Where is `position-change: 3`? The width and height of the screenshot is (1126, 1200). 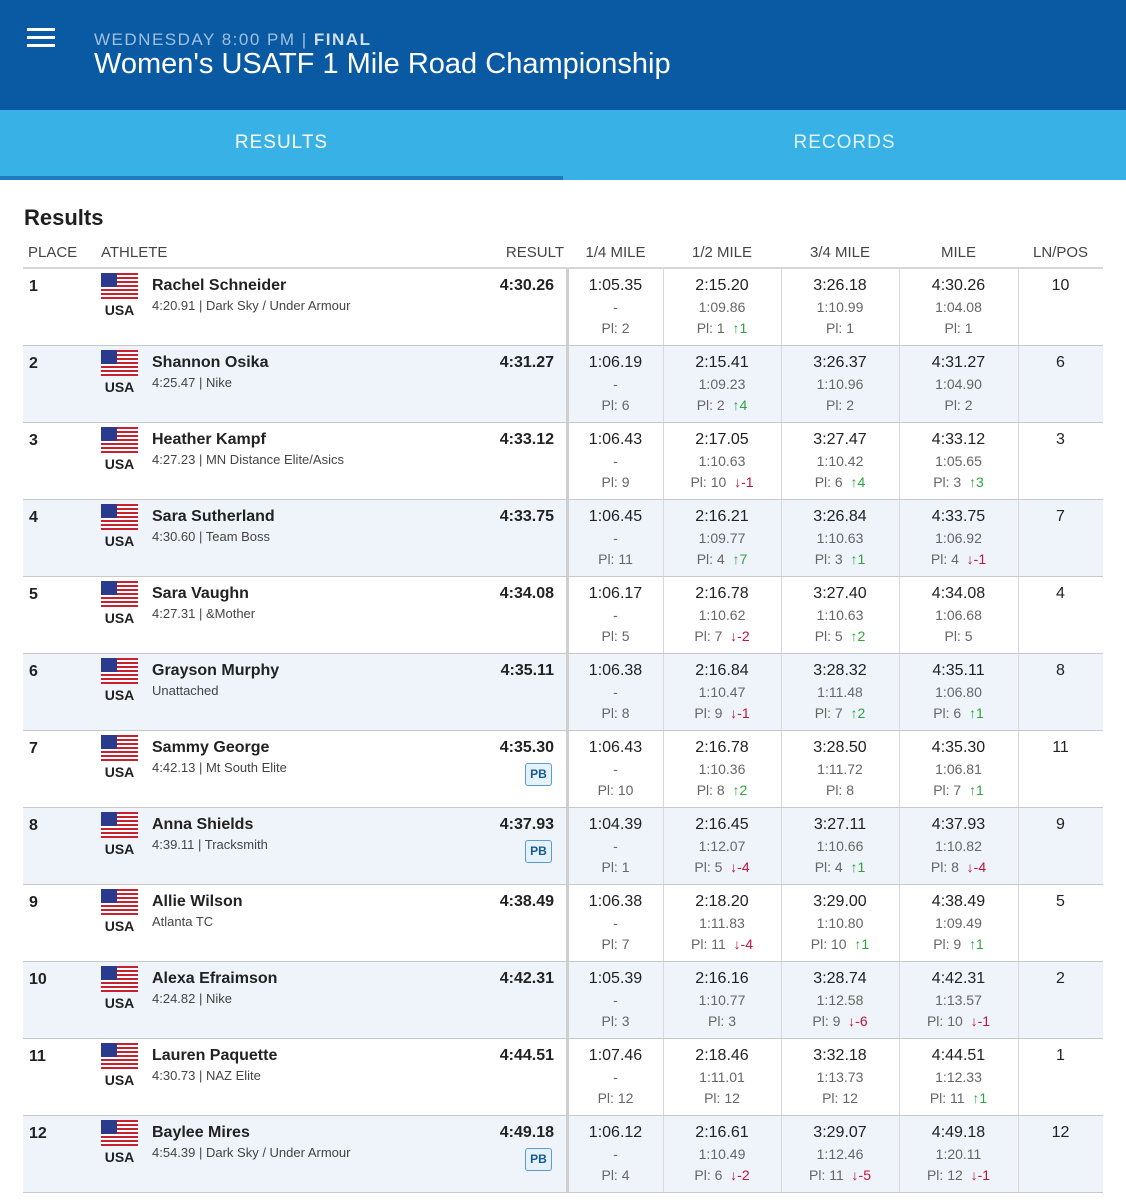 position-change: 3 is located at coordinates (980, 482).